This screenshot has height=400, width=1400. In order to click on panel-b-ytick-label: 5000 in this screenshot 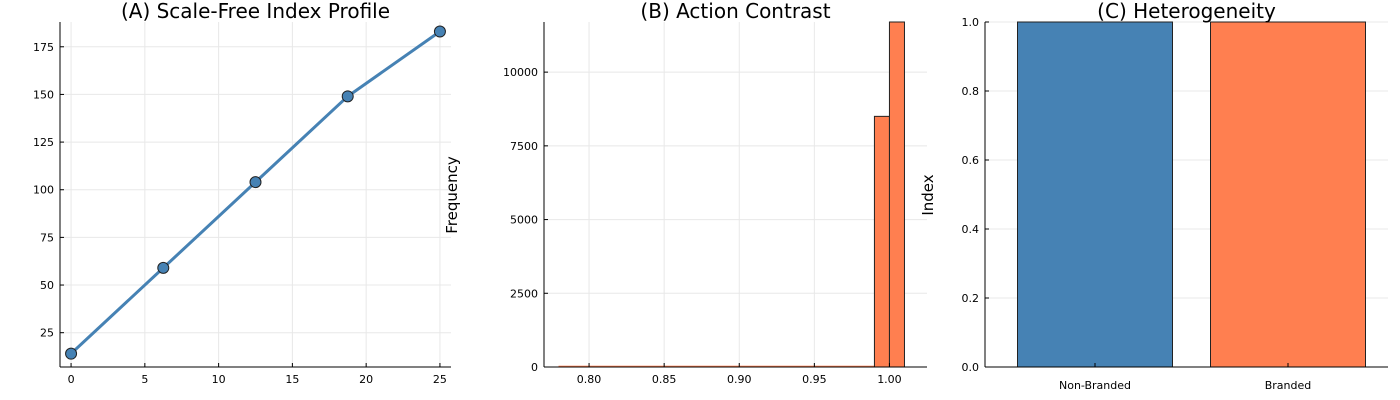, I will do `click(524, 220)`.